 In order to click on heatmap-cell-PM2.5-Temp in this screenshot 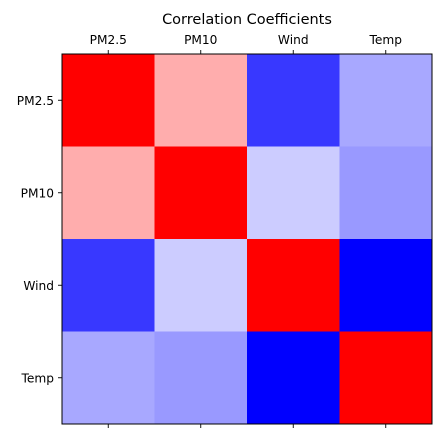, I will do `click(386, 100)`.